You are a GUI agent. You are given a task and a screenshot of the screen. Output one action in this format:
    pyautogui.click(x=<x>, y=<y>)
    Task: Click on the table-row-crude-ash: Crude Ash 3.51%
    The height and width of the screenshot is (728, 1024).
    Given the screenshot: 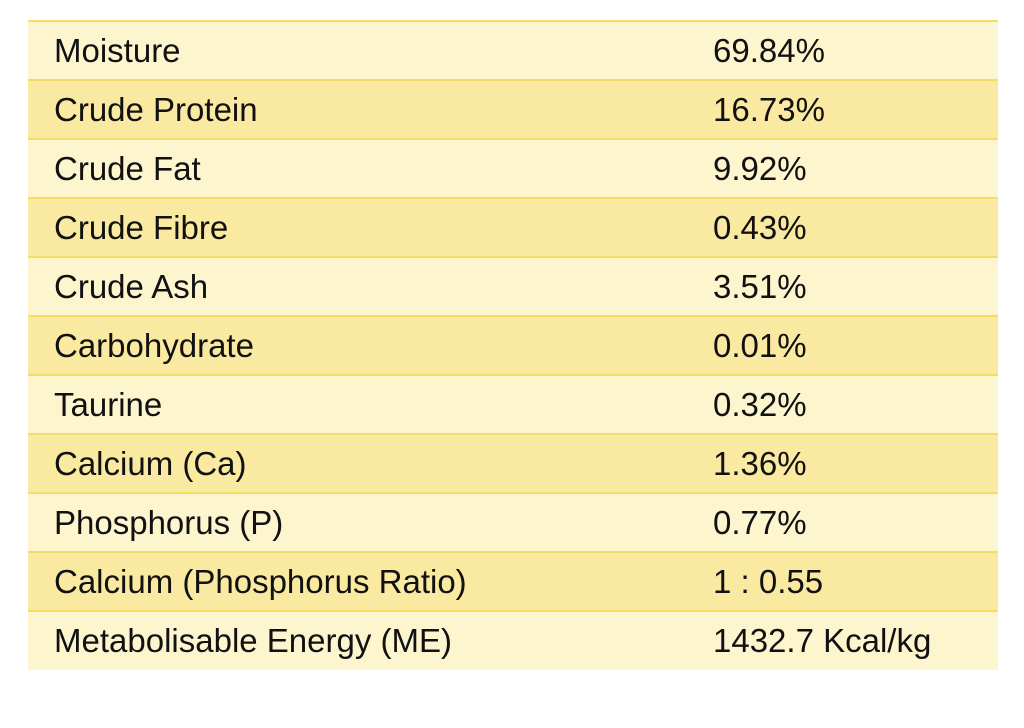 What is the action you would take?
    pyautogui.click(x=513, y=286)
    